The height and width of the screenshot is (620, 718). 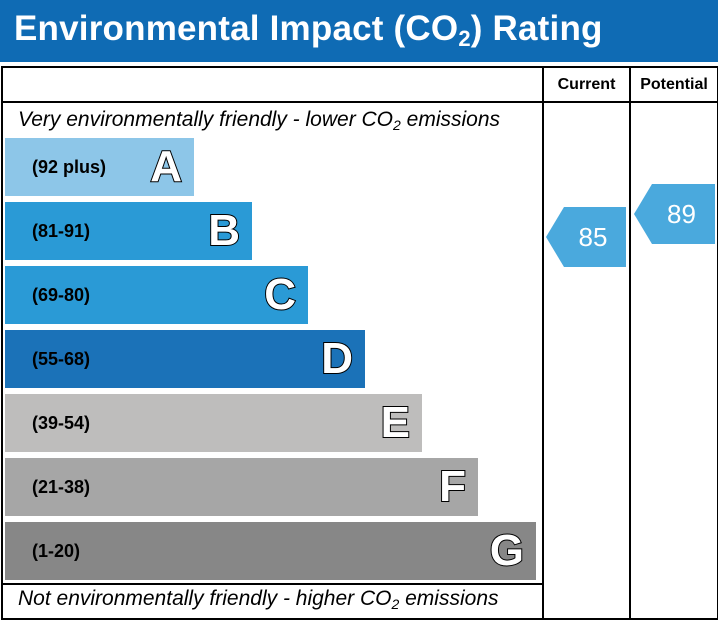 I want to click on band-range: (92 plus), so click(x=69, y=167).